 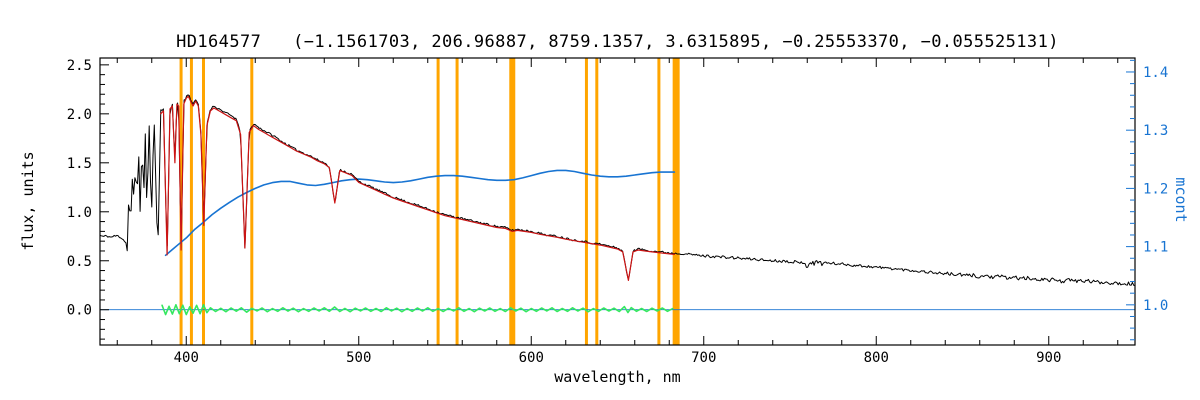 What do you see at coordinates (876, 358) in the screenshot?
I see `svg-text: 800` at bounding box center [876, 358].